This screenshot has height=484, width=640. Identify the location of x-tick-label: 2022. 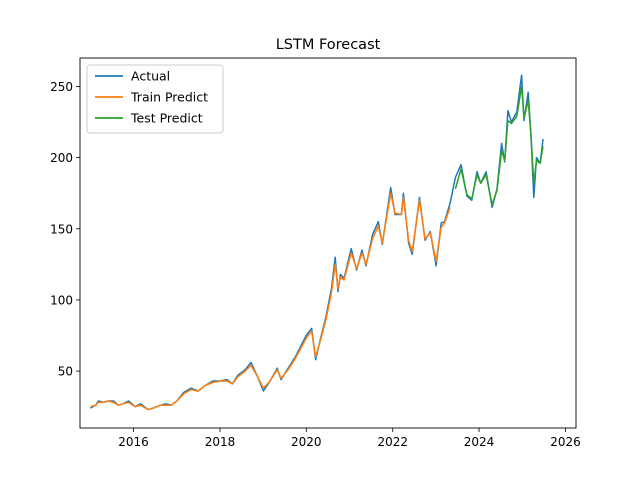
(392, 442).